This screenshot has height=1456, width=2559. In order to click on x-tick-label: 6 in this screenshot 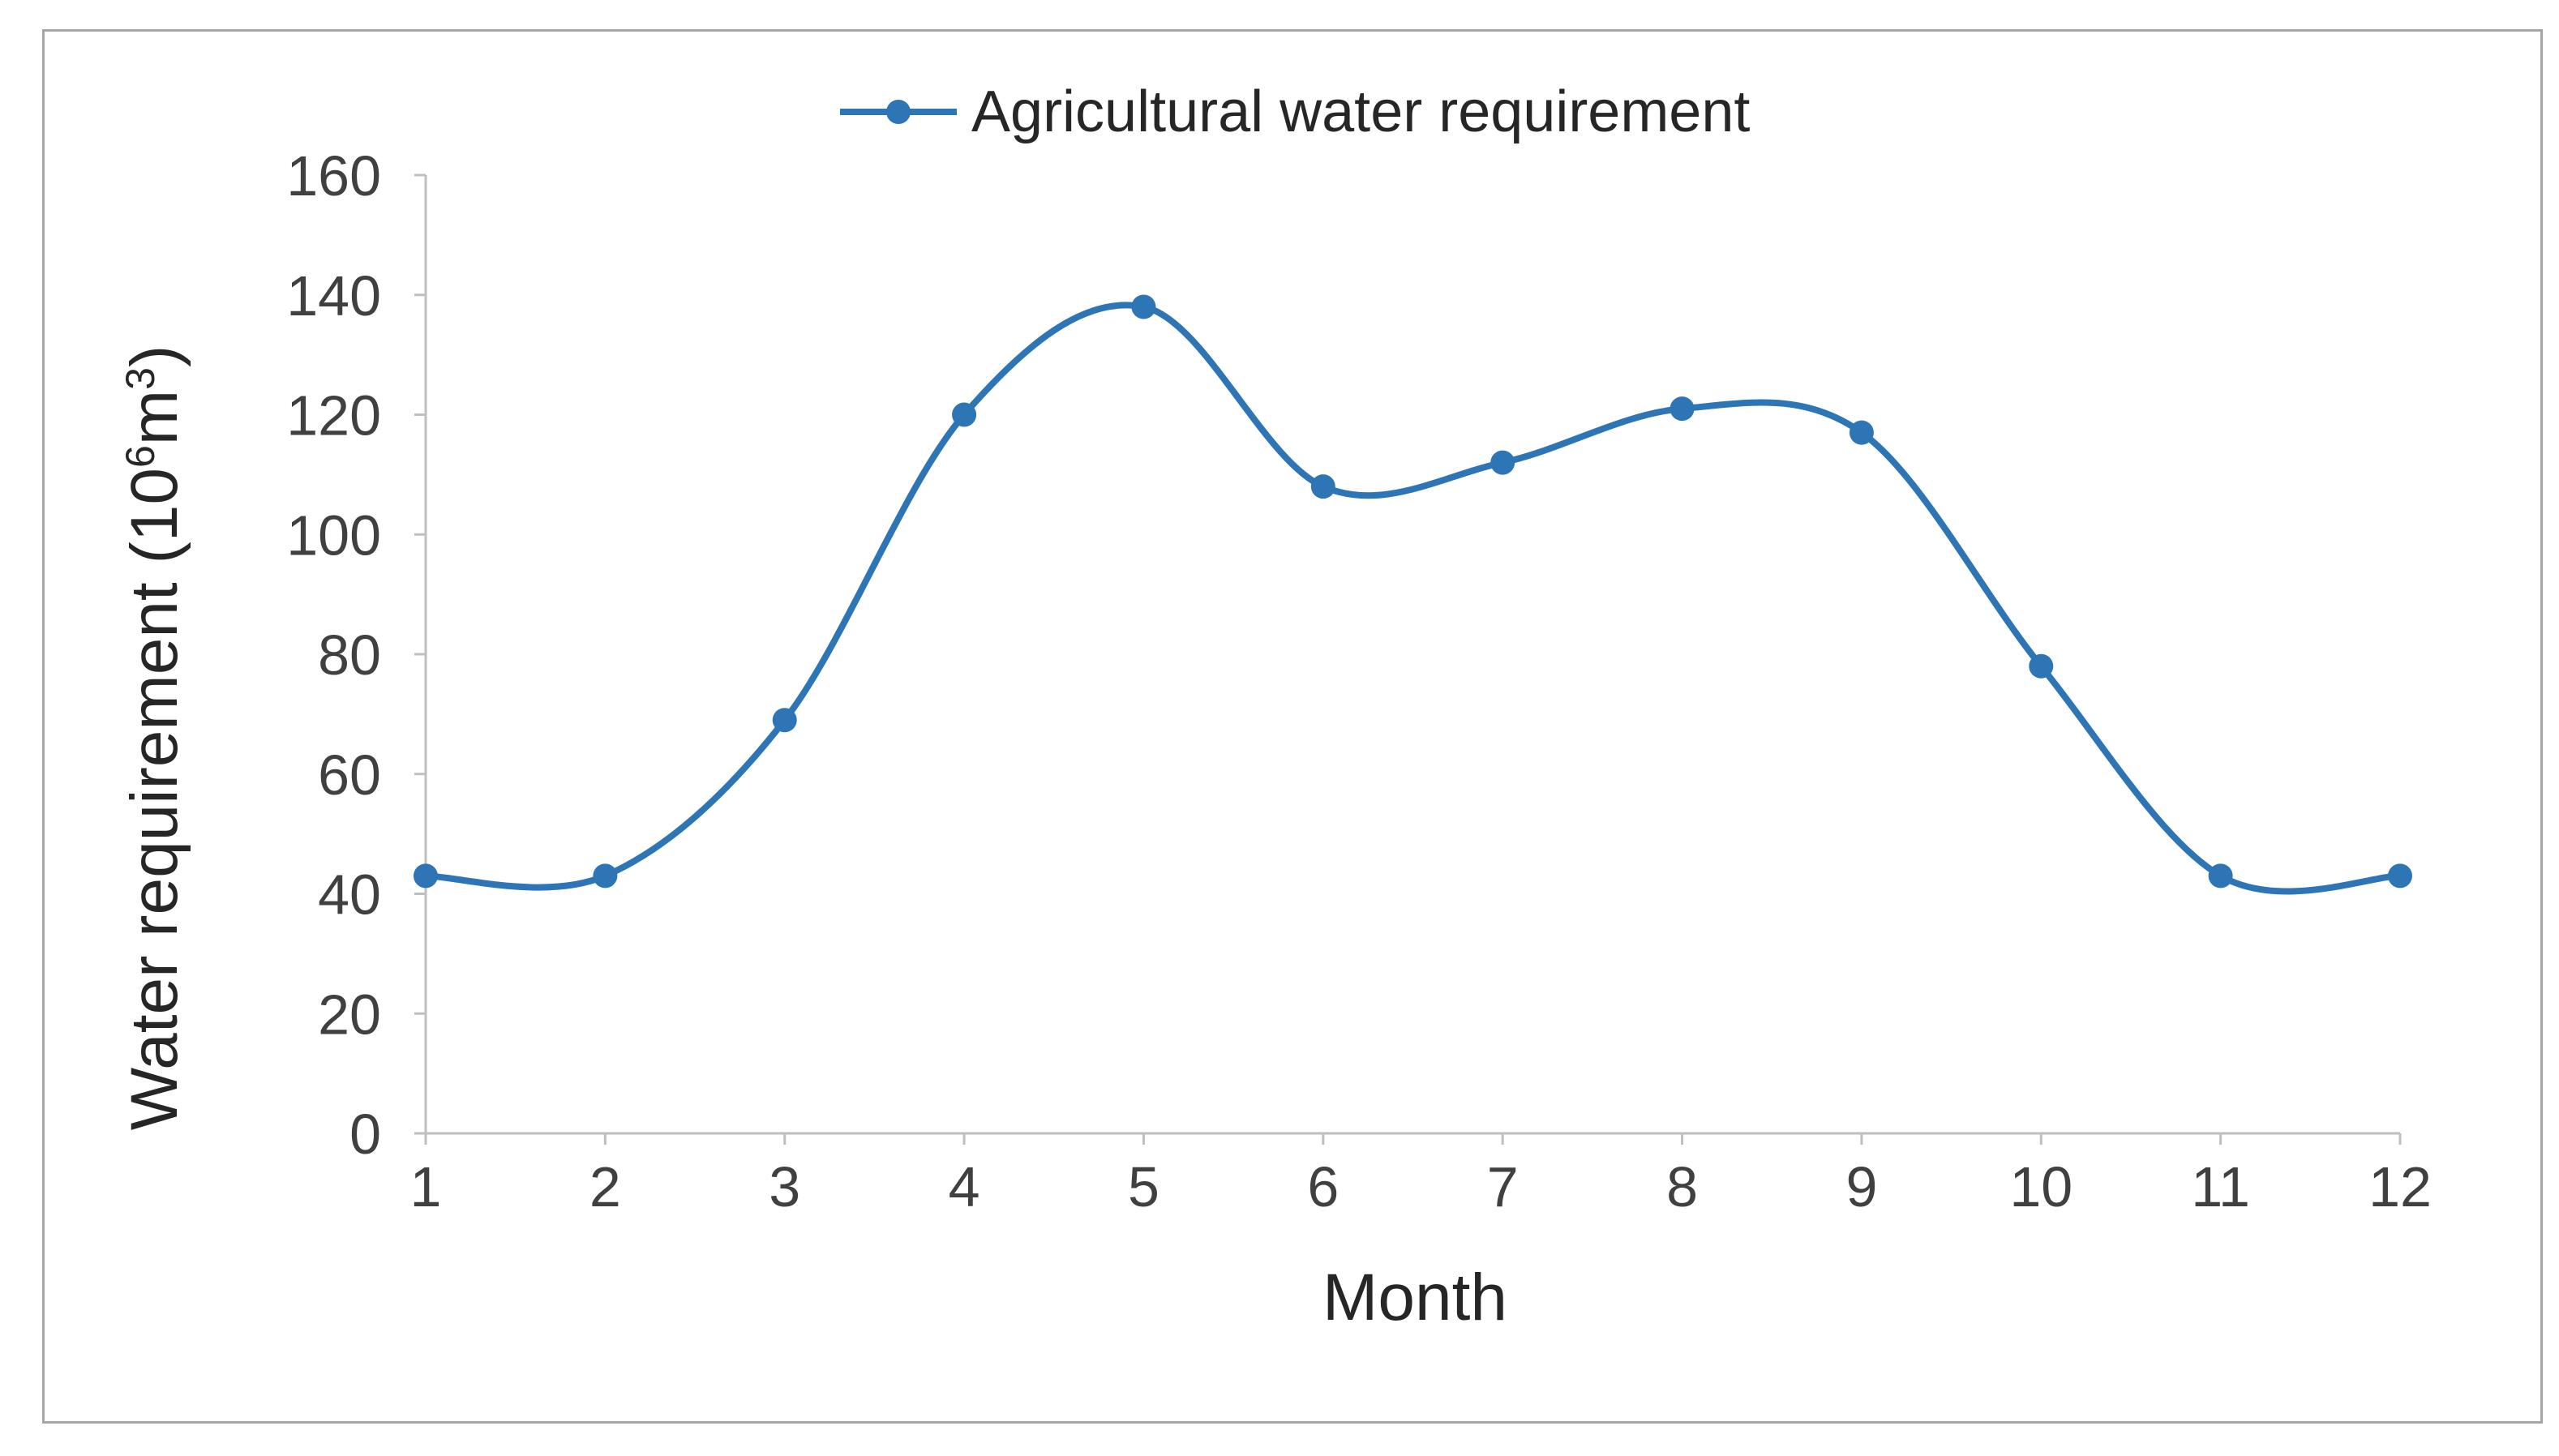, I will do `click(1323, 1187)`.